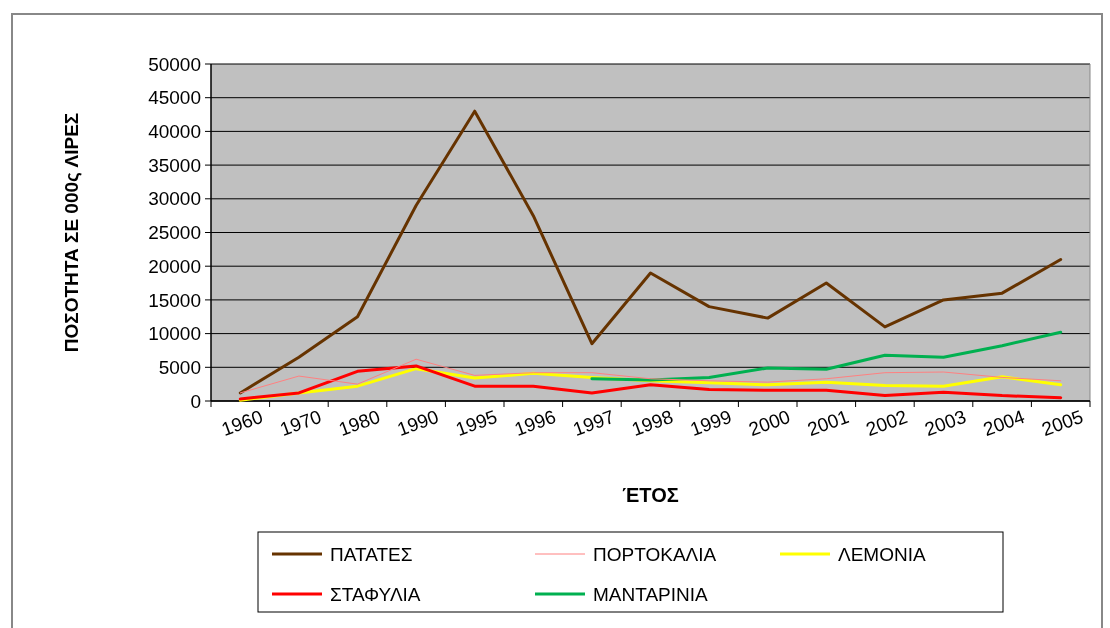 This screenshot has width=1110, height=628. I want to click on x-tick-label: 2002, so click(887, 422).